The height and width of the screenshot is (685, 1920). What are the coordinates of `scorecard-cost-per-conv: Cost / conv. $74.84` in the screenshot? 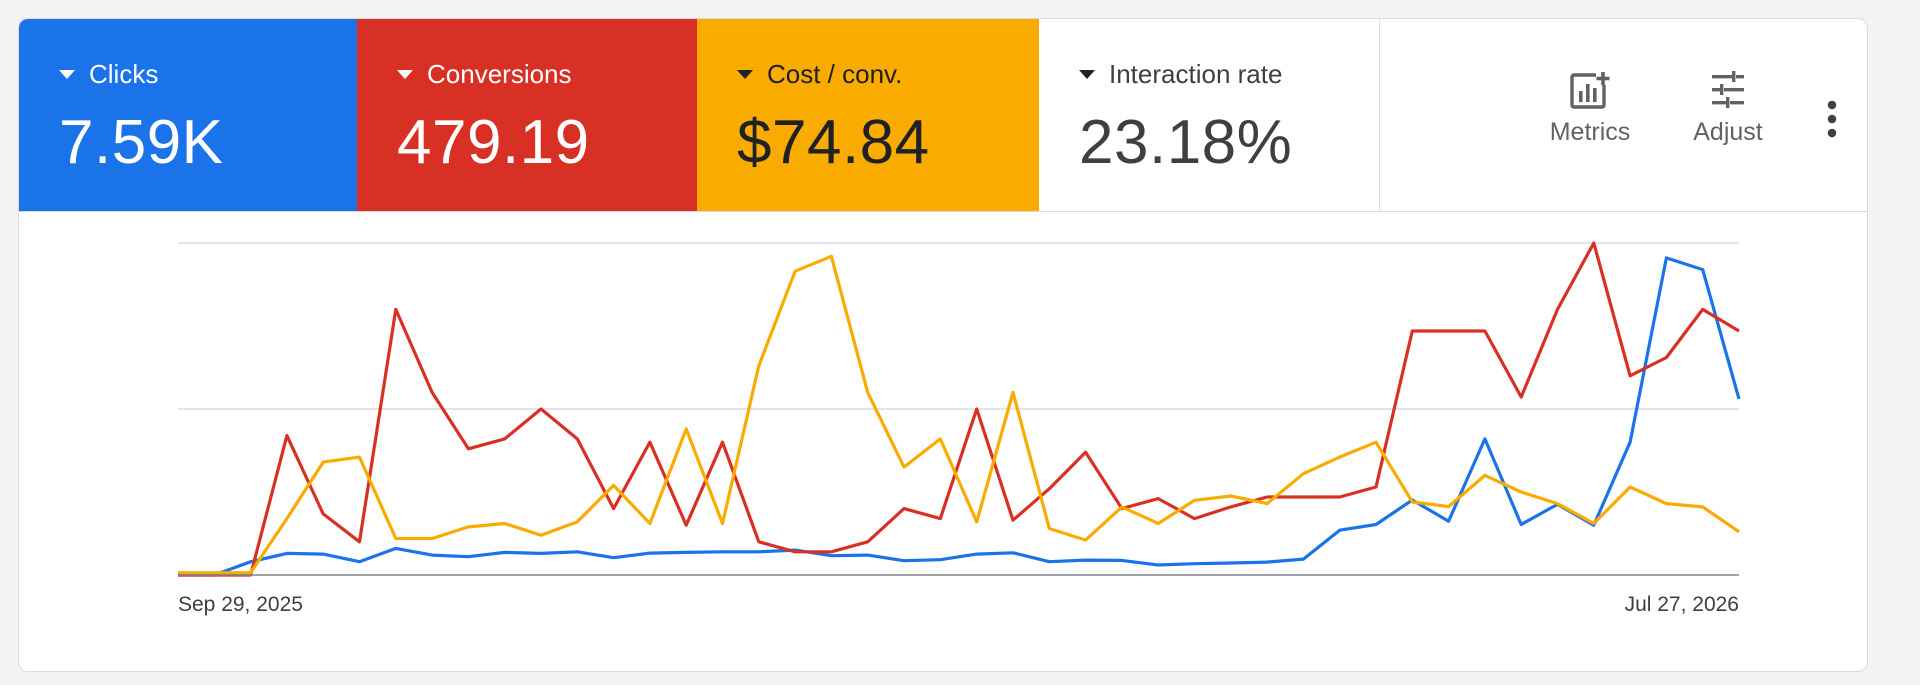 It's located at (868, 115).